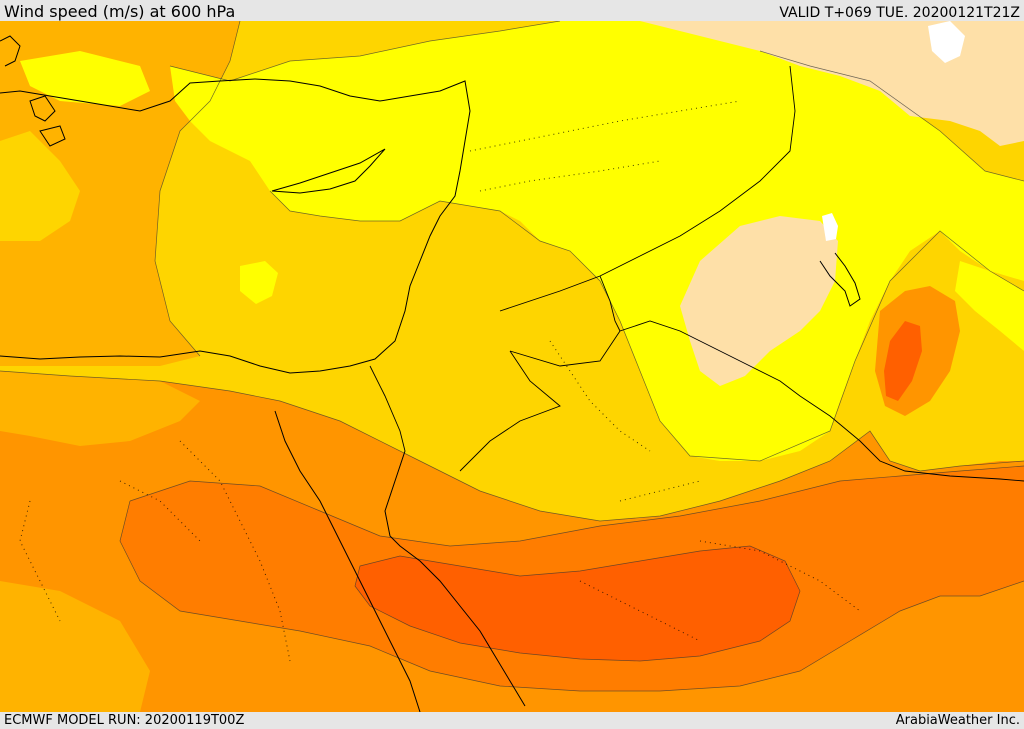 This screenshot has height=729, width=1024. Describe the element at coordinates (100, 408) in the screenshot. I see `band-moderate-strong-southwest` at that location.